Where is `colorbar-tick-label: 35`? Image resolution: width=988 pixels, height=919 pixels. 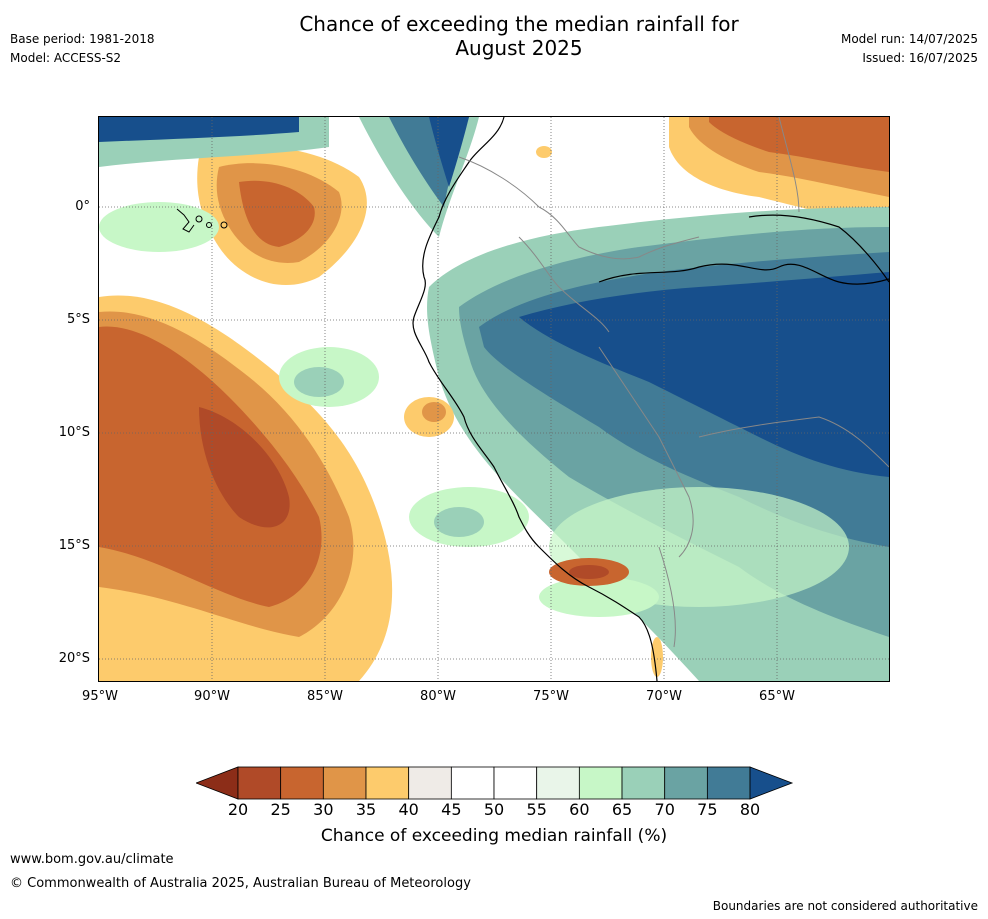 colorbar-tick-label: 35 is located at coordinates (366, 809).